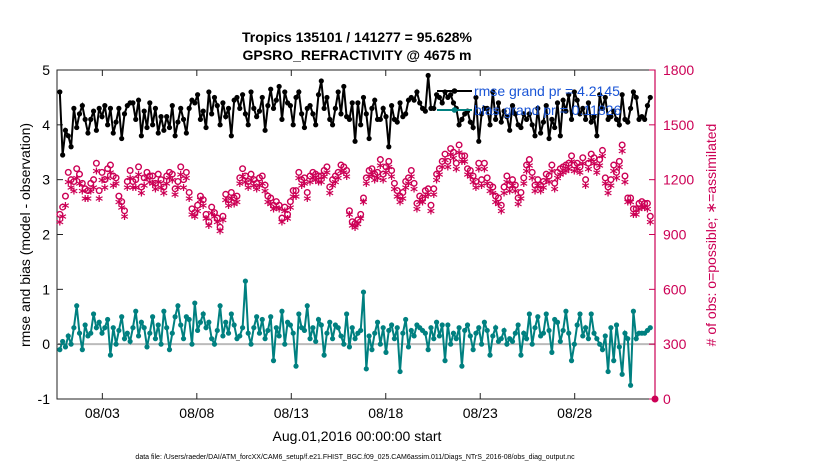 The height and width of the screenshot is (470, 830). Describe the element at coordinates (480, 413) in the screenshot. I see `x-tick-label: 08/23` at that location.